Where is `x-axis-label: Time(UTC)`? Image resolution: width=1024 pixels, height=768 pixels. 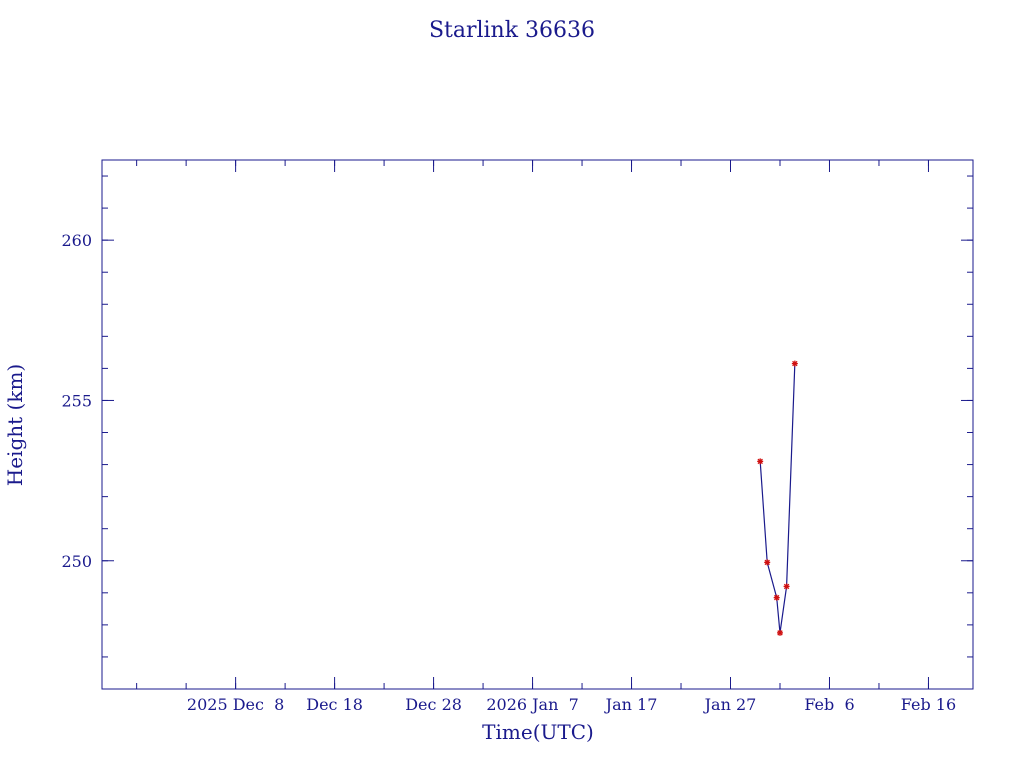 x-axis-label: Time(UTC) is located at coordinates (538, 732).